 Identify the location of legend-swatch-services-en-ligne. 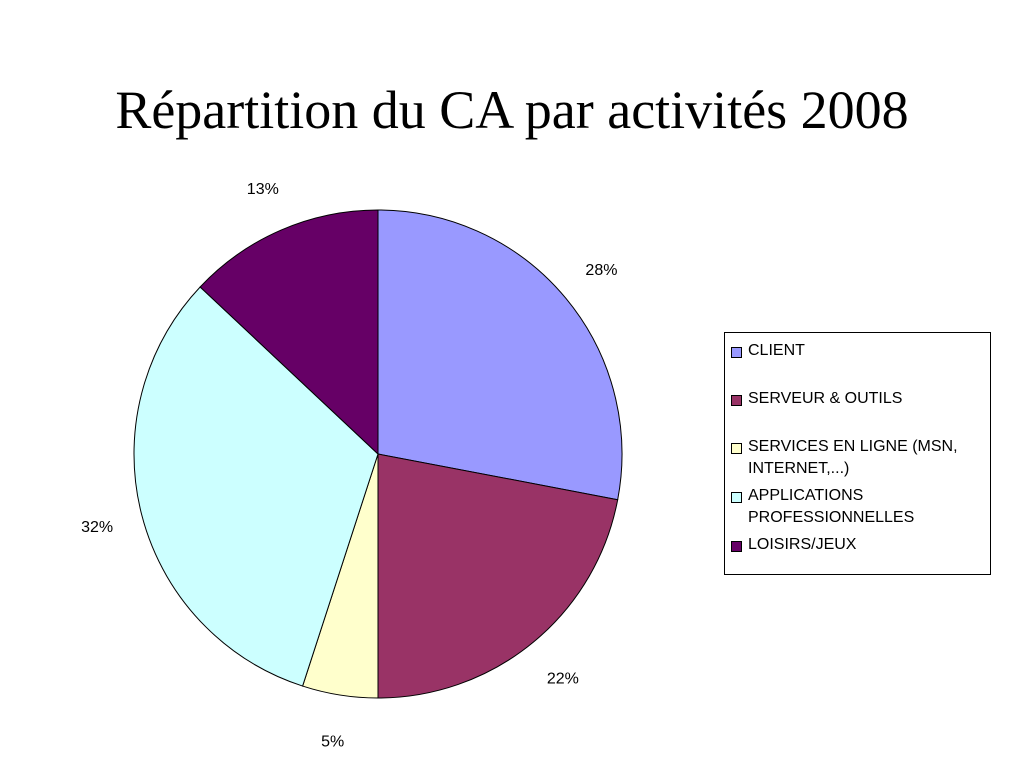
(736, 448).